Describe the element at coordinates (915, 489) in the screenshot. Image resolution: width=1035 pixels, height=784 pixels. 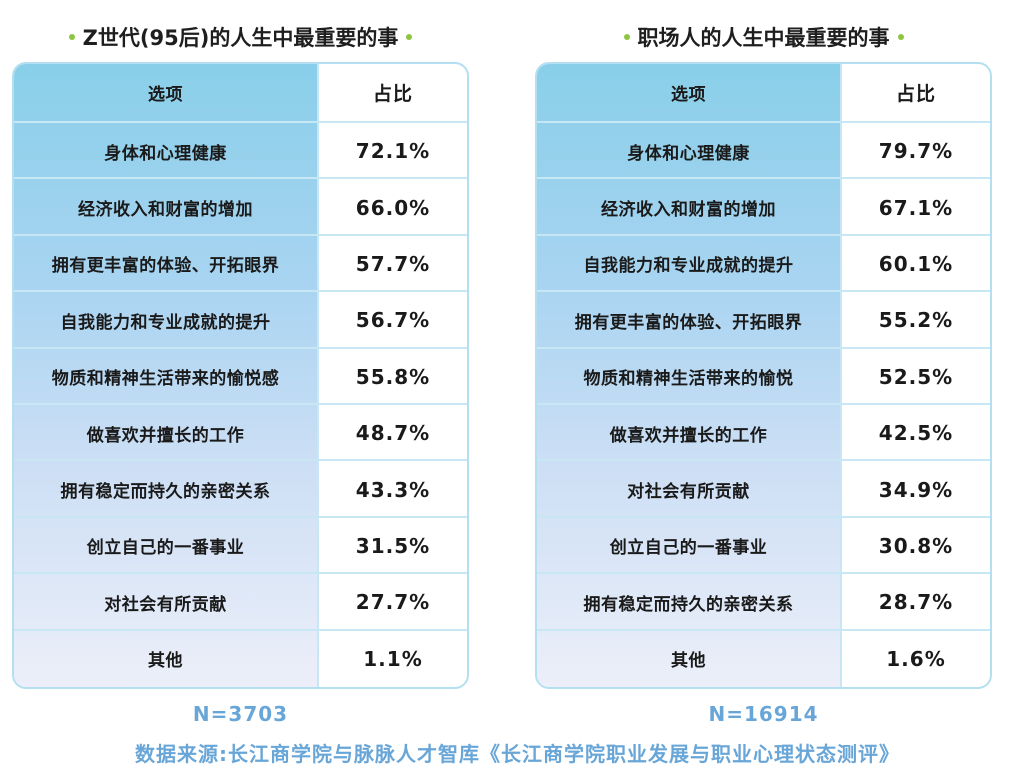
I see `ratio-cell: 34.9%` at that location.